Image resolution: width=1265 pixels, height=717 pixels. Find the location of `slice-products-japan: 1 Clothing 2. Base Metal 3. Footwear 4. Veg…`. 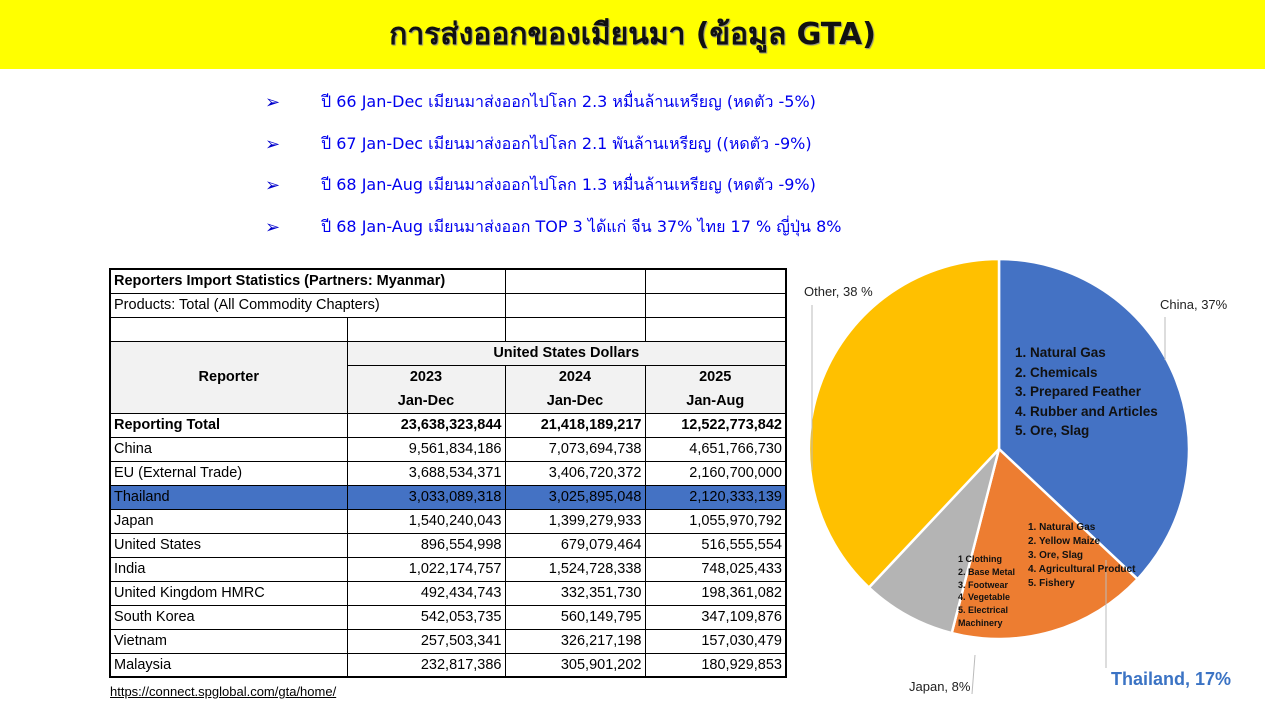

slice-products-japan: 1 Clothing 2. Base Metal 3. Footwear 4. Veg… is located at coordinates (986, 591).